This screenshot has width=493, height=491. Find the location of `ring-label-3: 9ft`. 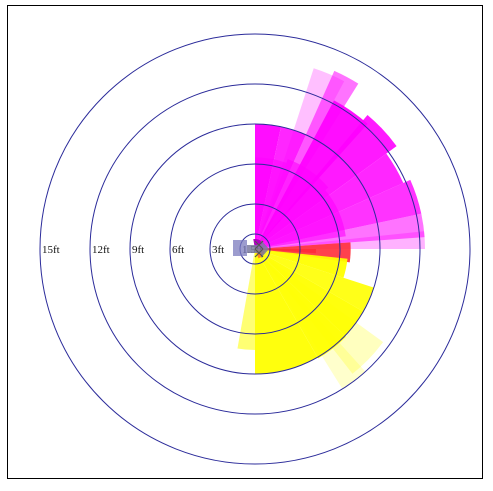

ring-label-3: 9ft is located at coordinates (138, 250).